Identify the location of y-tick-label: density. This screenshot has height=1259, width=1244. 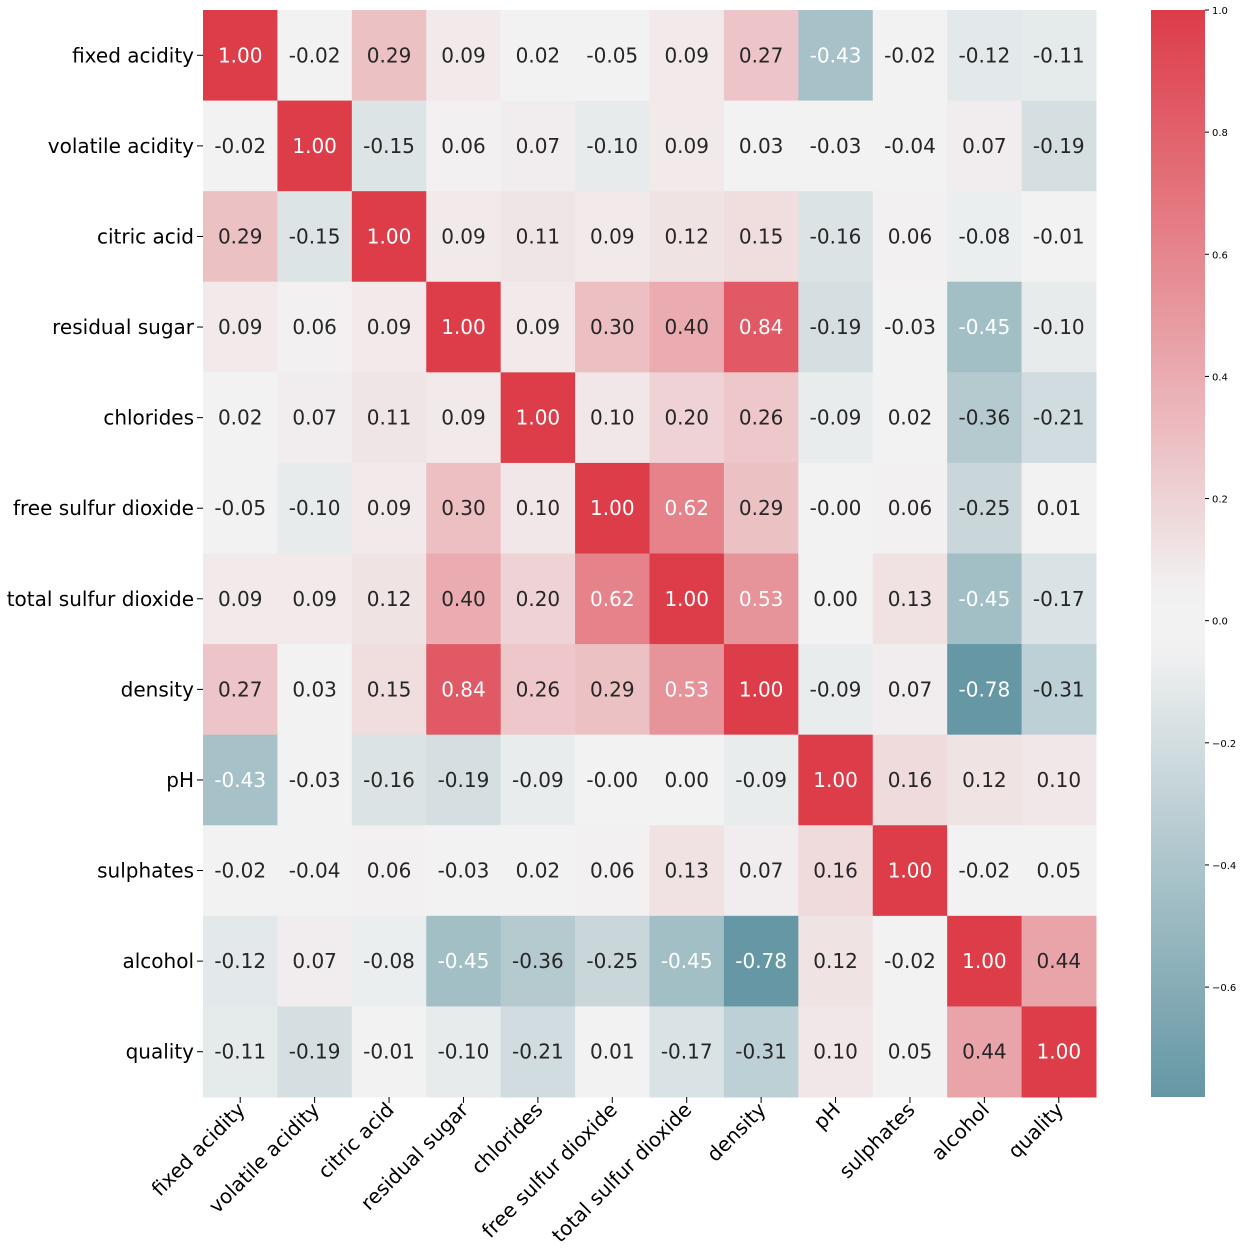
(157, 689).